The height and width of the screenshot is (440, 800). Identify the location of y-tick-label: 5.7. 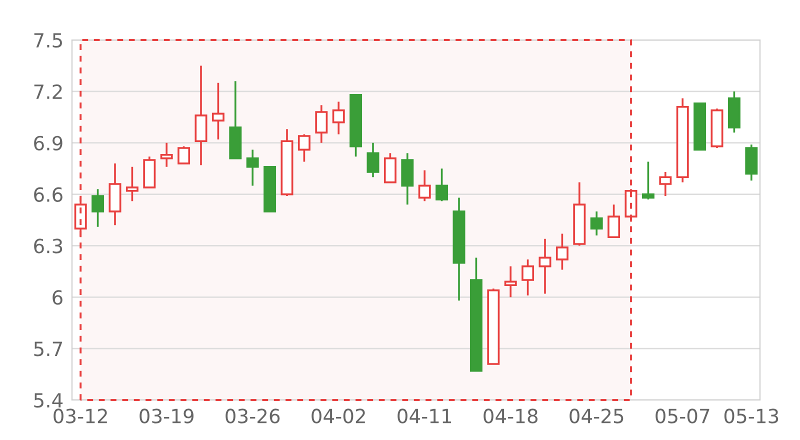
(48, 349).